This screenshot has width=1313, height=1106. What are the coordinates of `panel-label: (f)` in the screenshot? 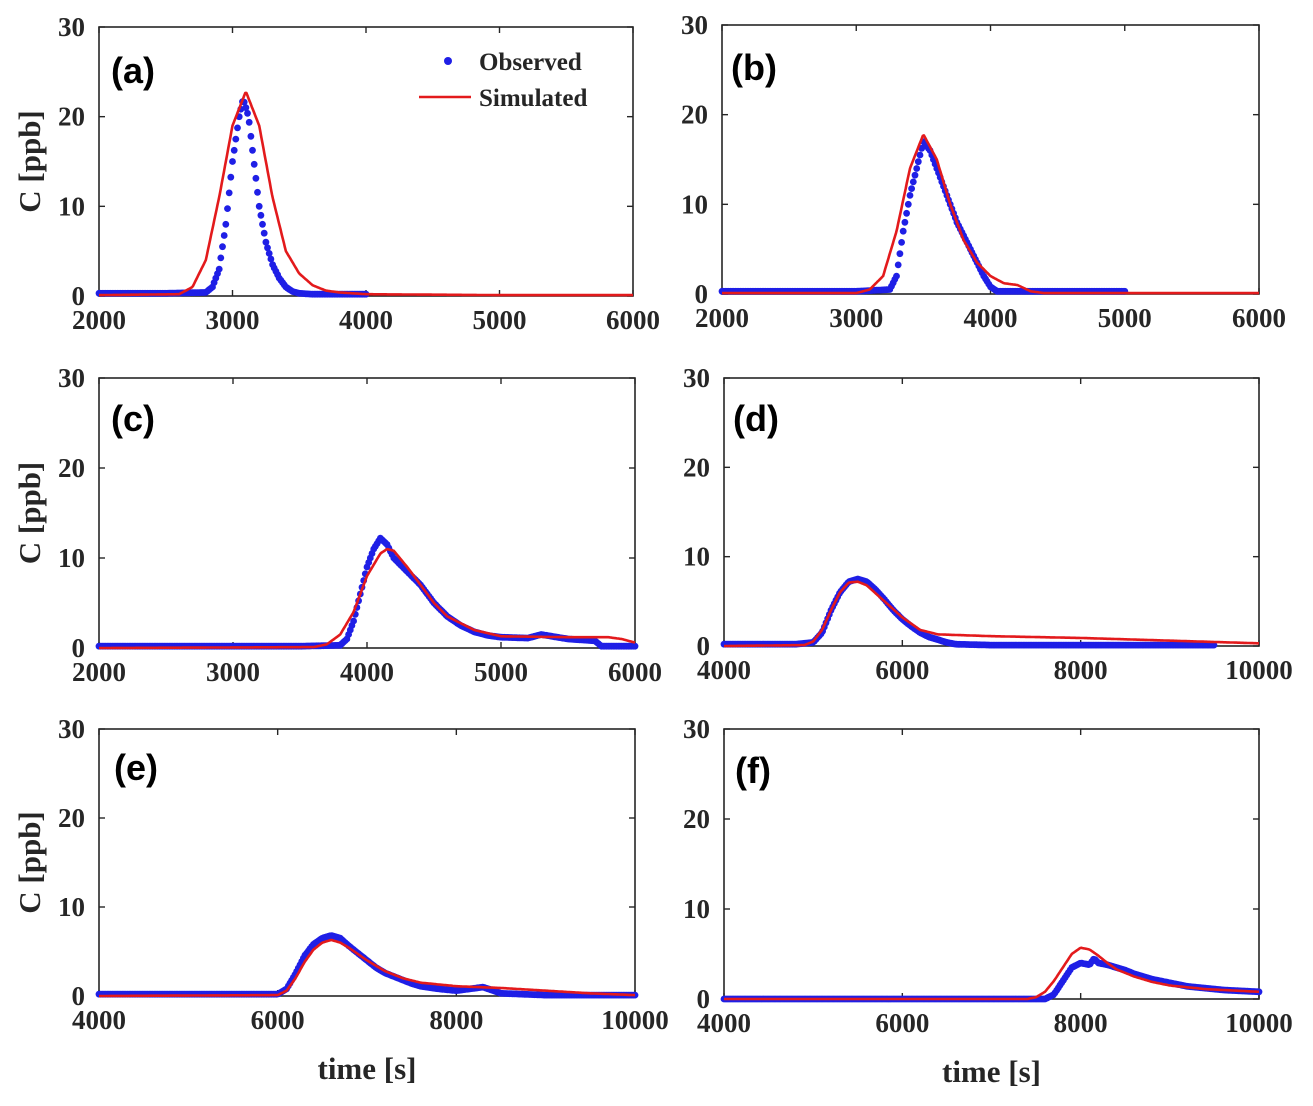 It's located at (753, 770).